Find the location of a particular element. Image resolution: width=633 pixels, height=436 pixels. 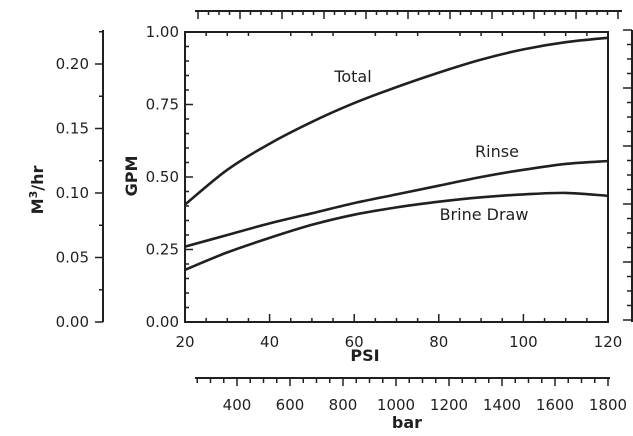

gpm-tick-label: 0.25 is located at coordinates (162, 250).